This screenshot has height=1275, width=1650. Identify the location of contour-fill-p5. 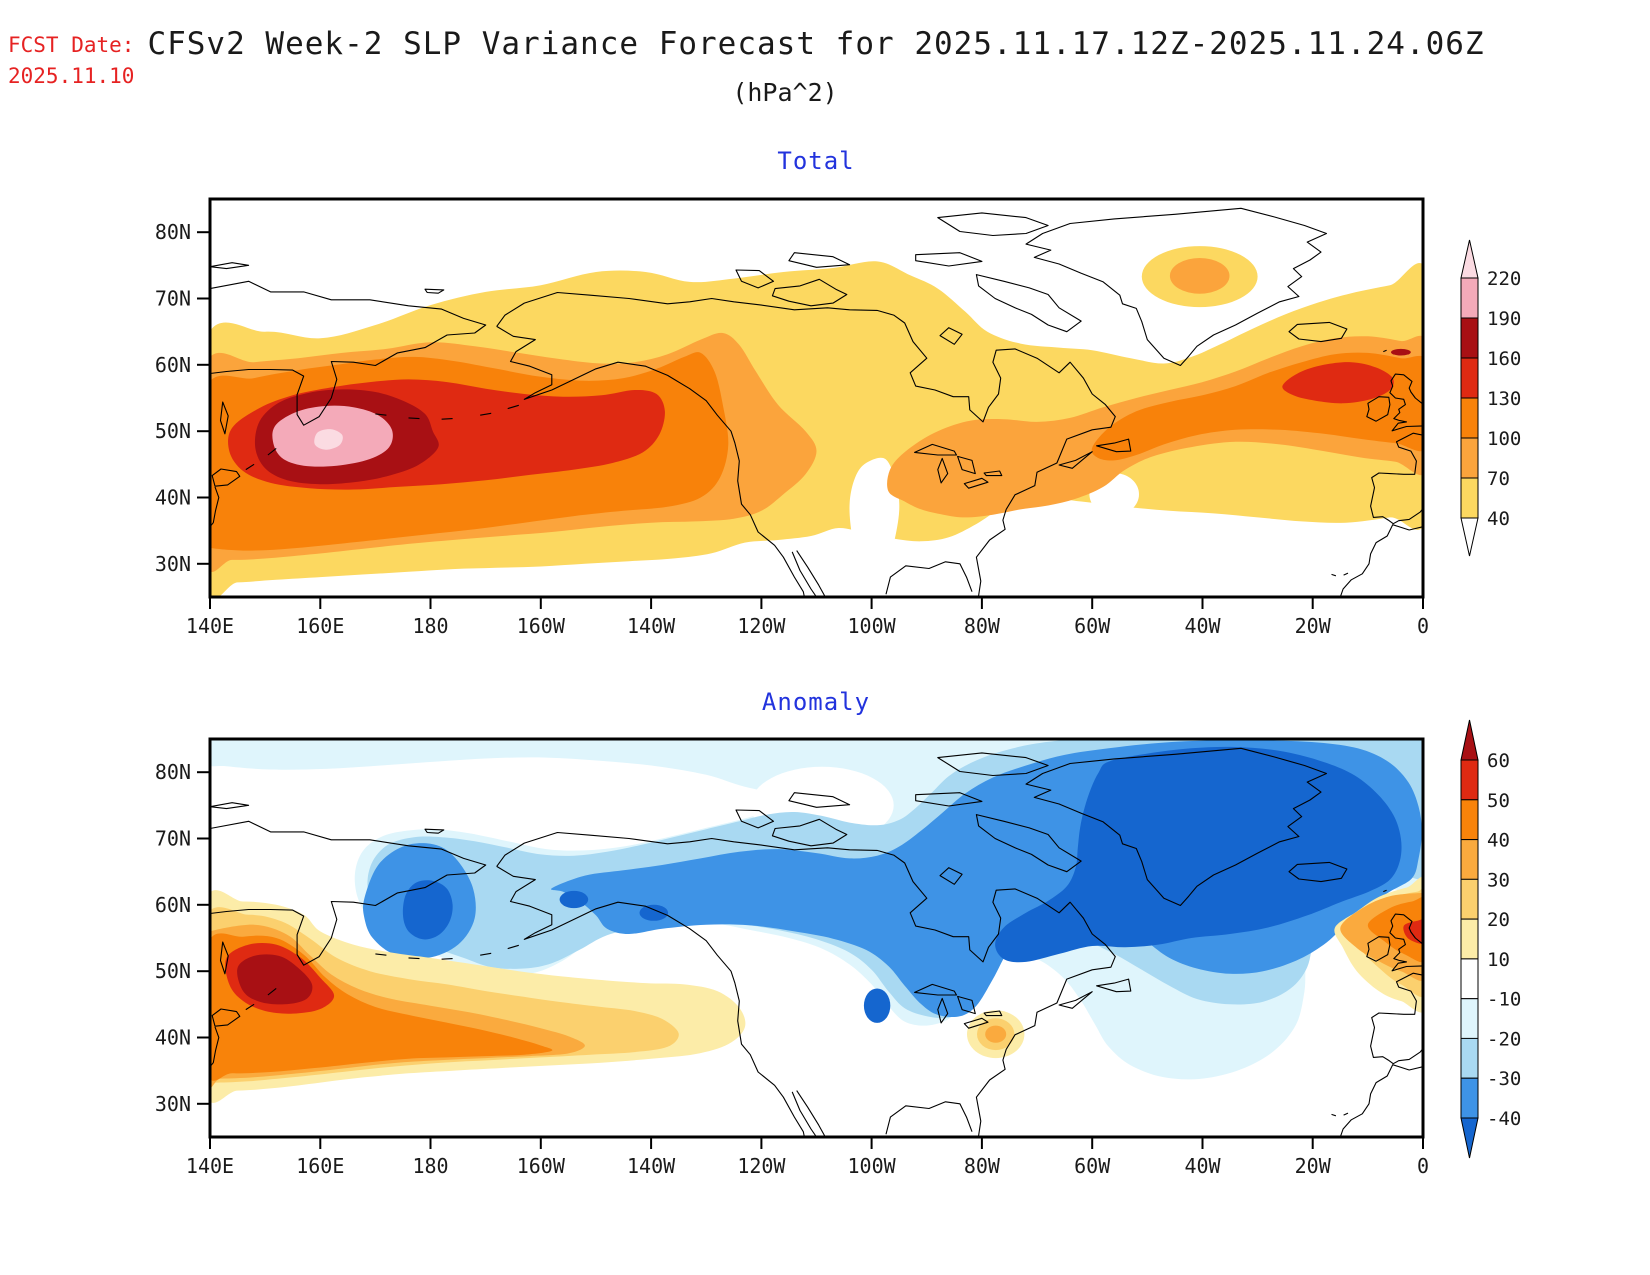
(1413, 931).